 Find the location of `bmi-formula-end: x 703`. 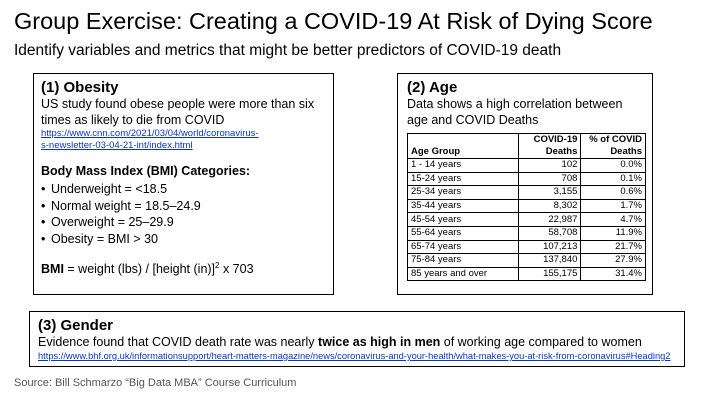

bmi-formula-end: x 703 is located at coordinates (236, 269).